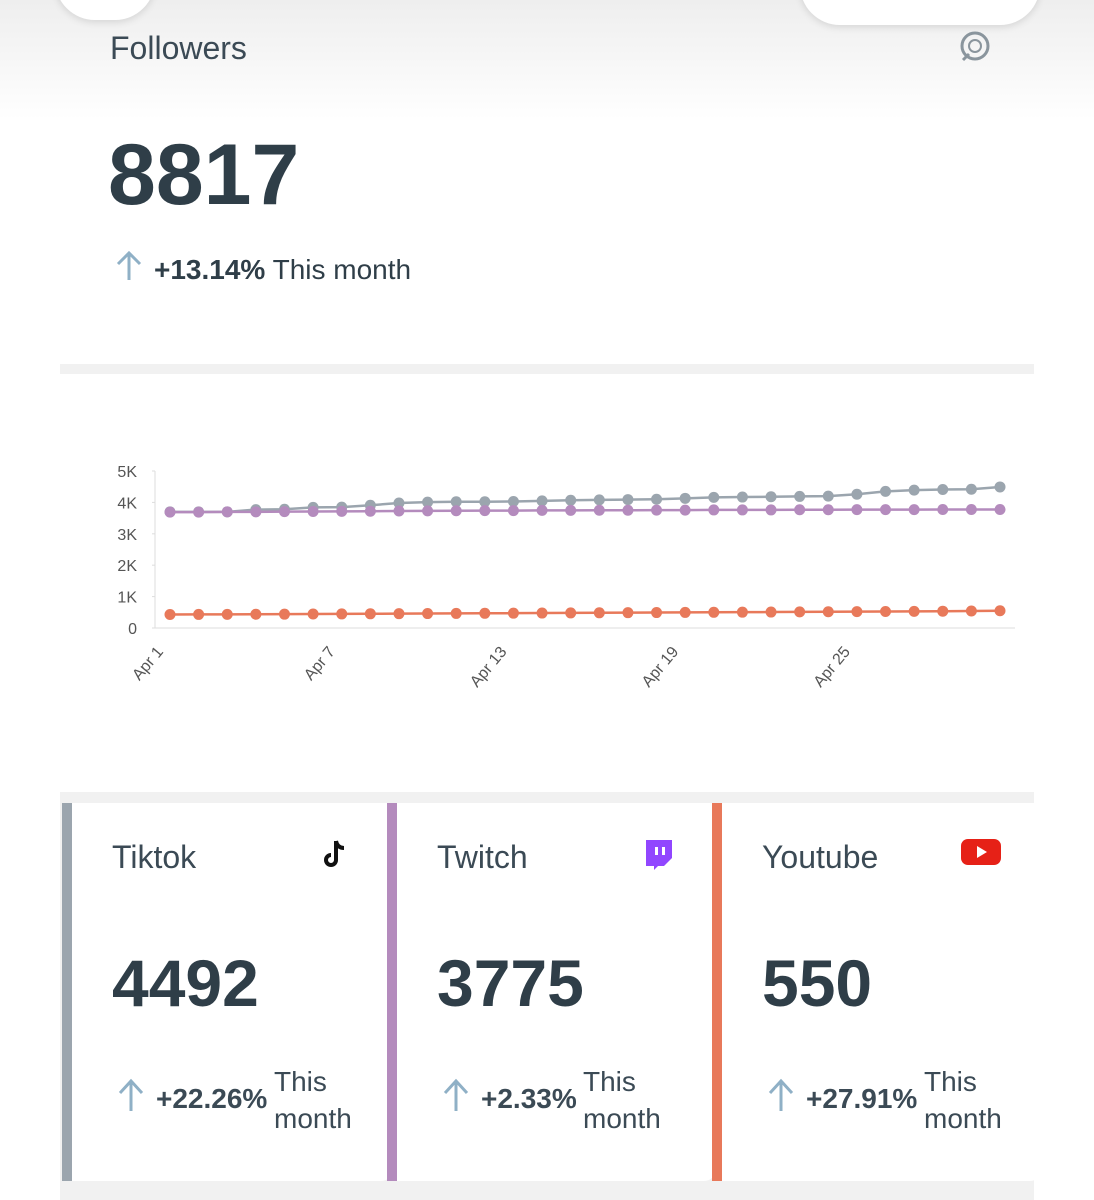  Describe the element at coordinates (660, 667) in the screenshot. I see `x-tick-label: Apr 19` at that location.